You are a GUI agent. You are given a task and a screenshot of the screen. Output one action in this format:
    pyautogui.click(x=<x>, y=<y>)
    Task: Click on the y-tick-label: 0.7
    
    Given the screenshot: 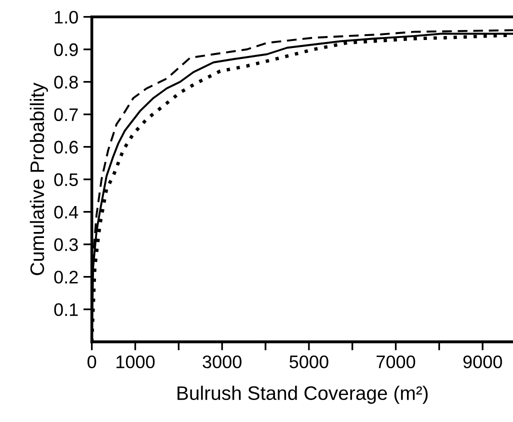 What is the action you would take?
    pyautogui.click(x=66, y=115)
    